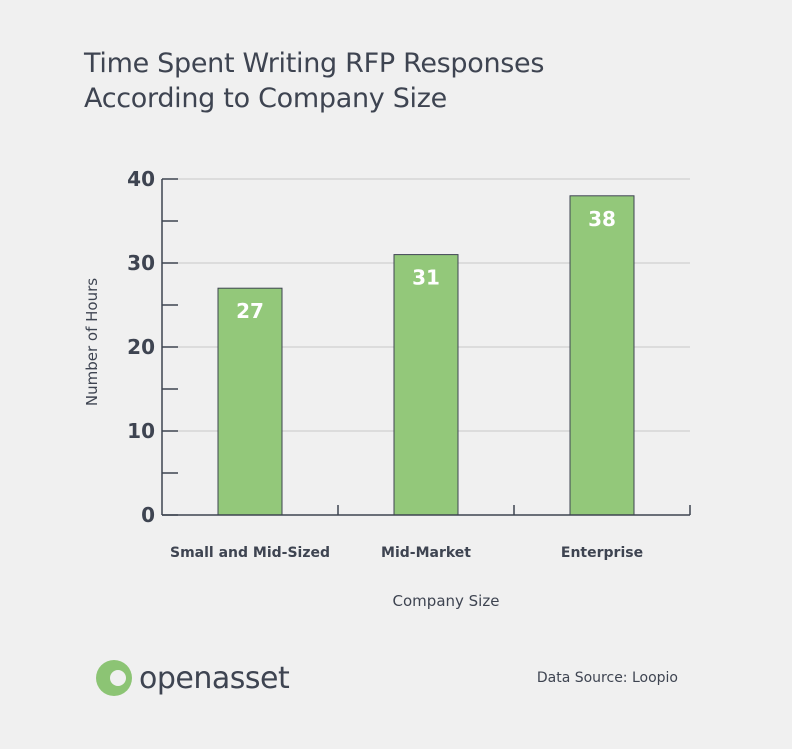  I want to click on y-tick-label: 0, so click(148, 515).